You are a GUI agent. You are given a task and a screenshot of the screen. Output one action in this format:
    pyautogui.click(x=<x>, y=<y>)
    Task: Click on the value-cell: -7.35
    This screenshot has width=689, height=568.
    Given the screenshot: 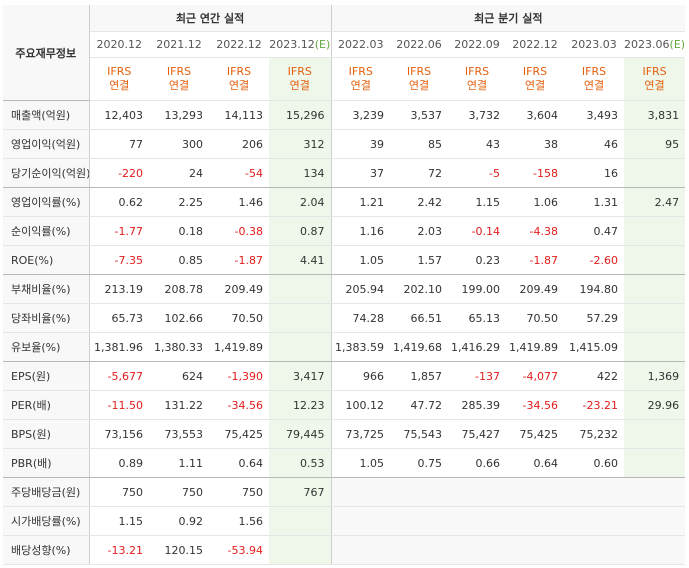 What is the action you would take?
    pyautogui.click(x=119, y=260)
    